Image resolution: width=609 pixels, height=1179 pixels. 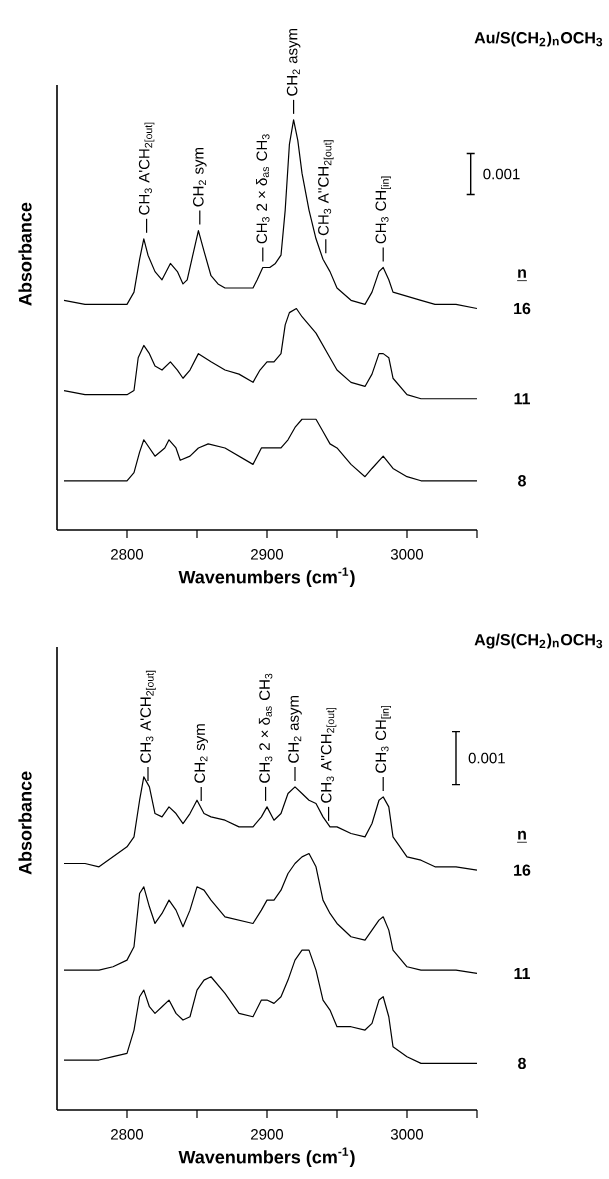 What do you see at coordinates (538, 641) in the screenshot?
I see `text: Ag/S(CH$_{2}$)$_{n}$OCH$_{3}$` at bounding box center [538, 641].